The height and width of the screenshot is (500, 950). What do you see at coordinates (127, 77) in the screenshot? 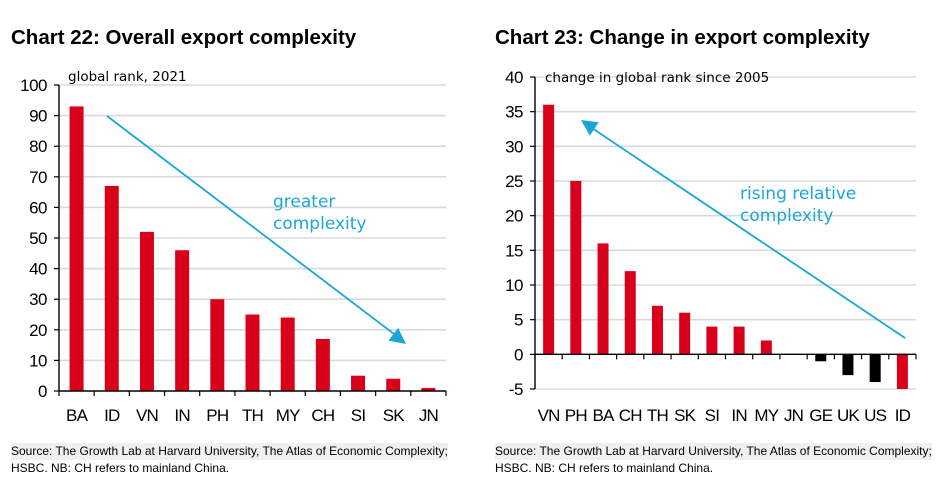
I see `chart-subtitle: global rank, 2021` at bounding box center [127, 77].